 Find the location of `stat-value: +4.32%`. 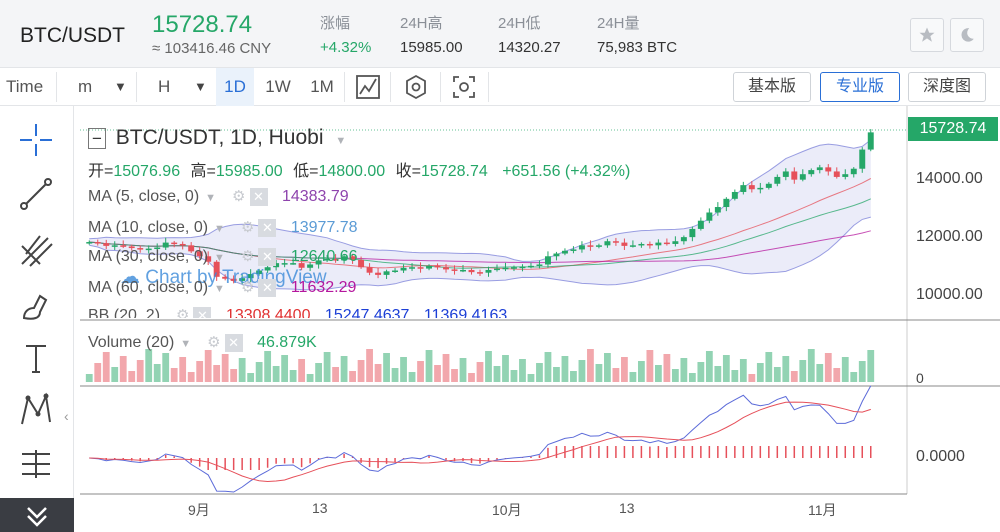

stat-value: +4.32% is located at coordinates (346, 47).